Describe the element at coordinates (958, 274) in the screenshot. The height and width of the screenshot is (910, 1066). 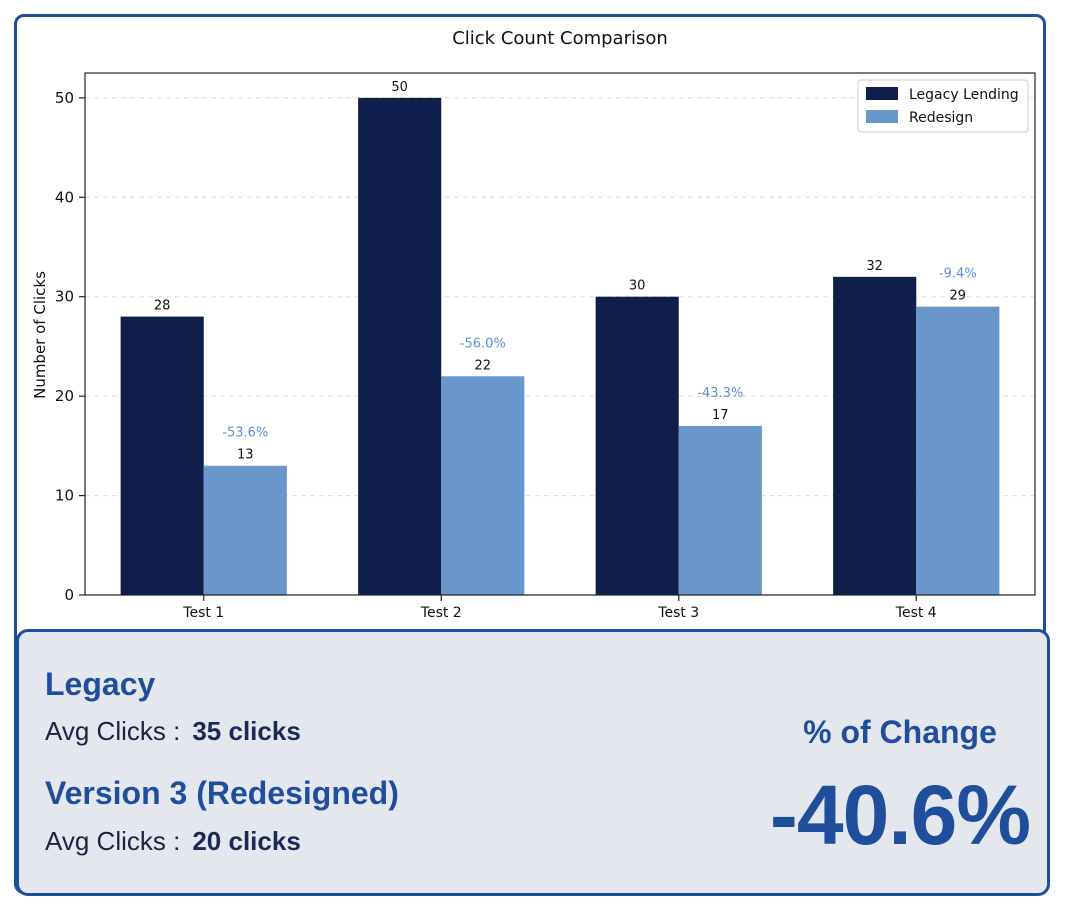
I see `percent-change-label: -9.4%` at that location.